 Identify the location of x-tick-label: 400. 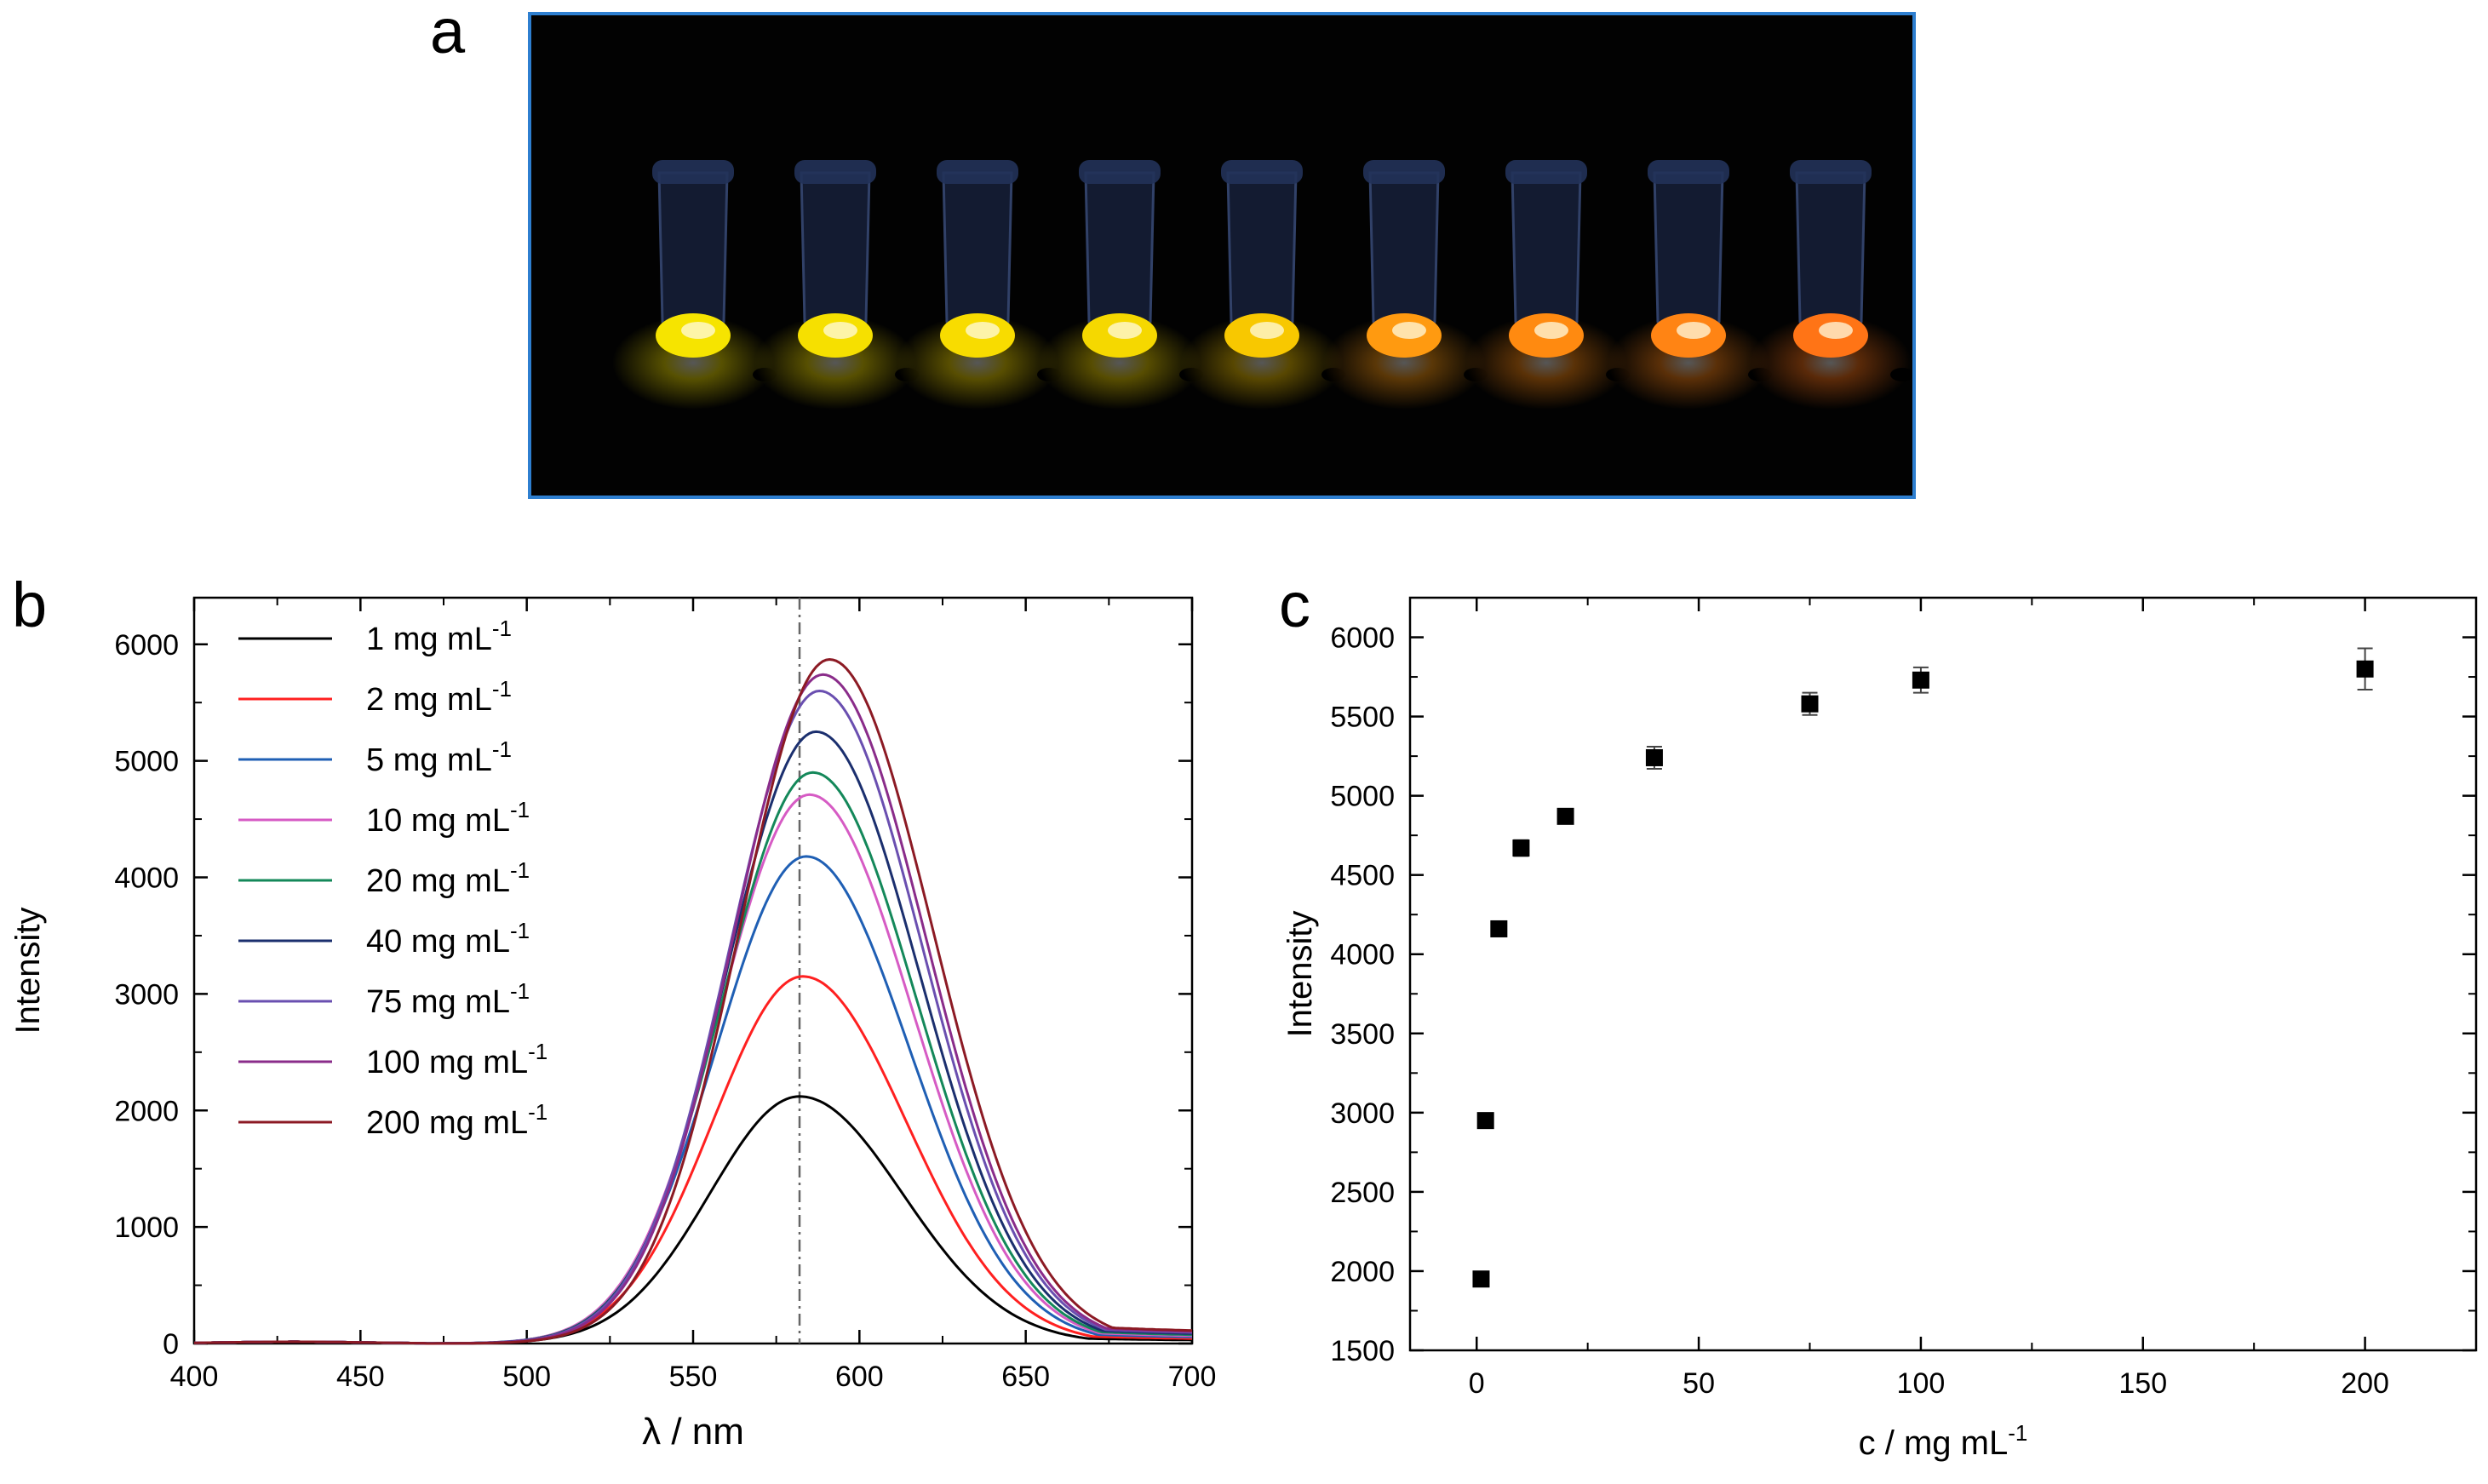
(194, 1377).